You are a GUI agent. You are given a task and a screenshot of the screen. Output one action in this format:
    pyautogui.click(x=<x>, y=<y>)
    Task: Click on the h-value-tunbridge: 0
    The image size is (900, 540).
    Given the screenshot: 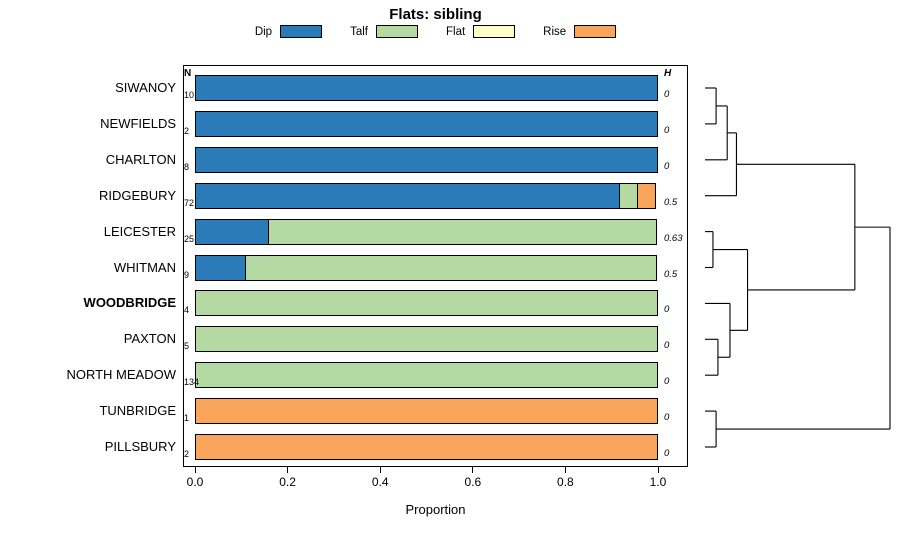 What is the action you would take?
    pyautogui.click(x=667, y=418)
    